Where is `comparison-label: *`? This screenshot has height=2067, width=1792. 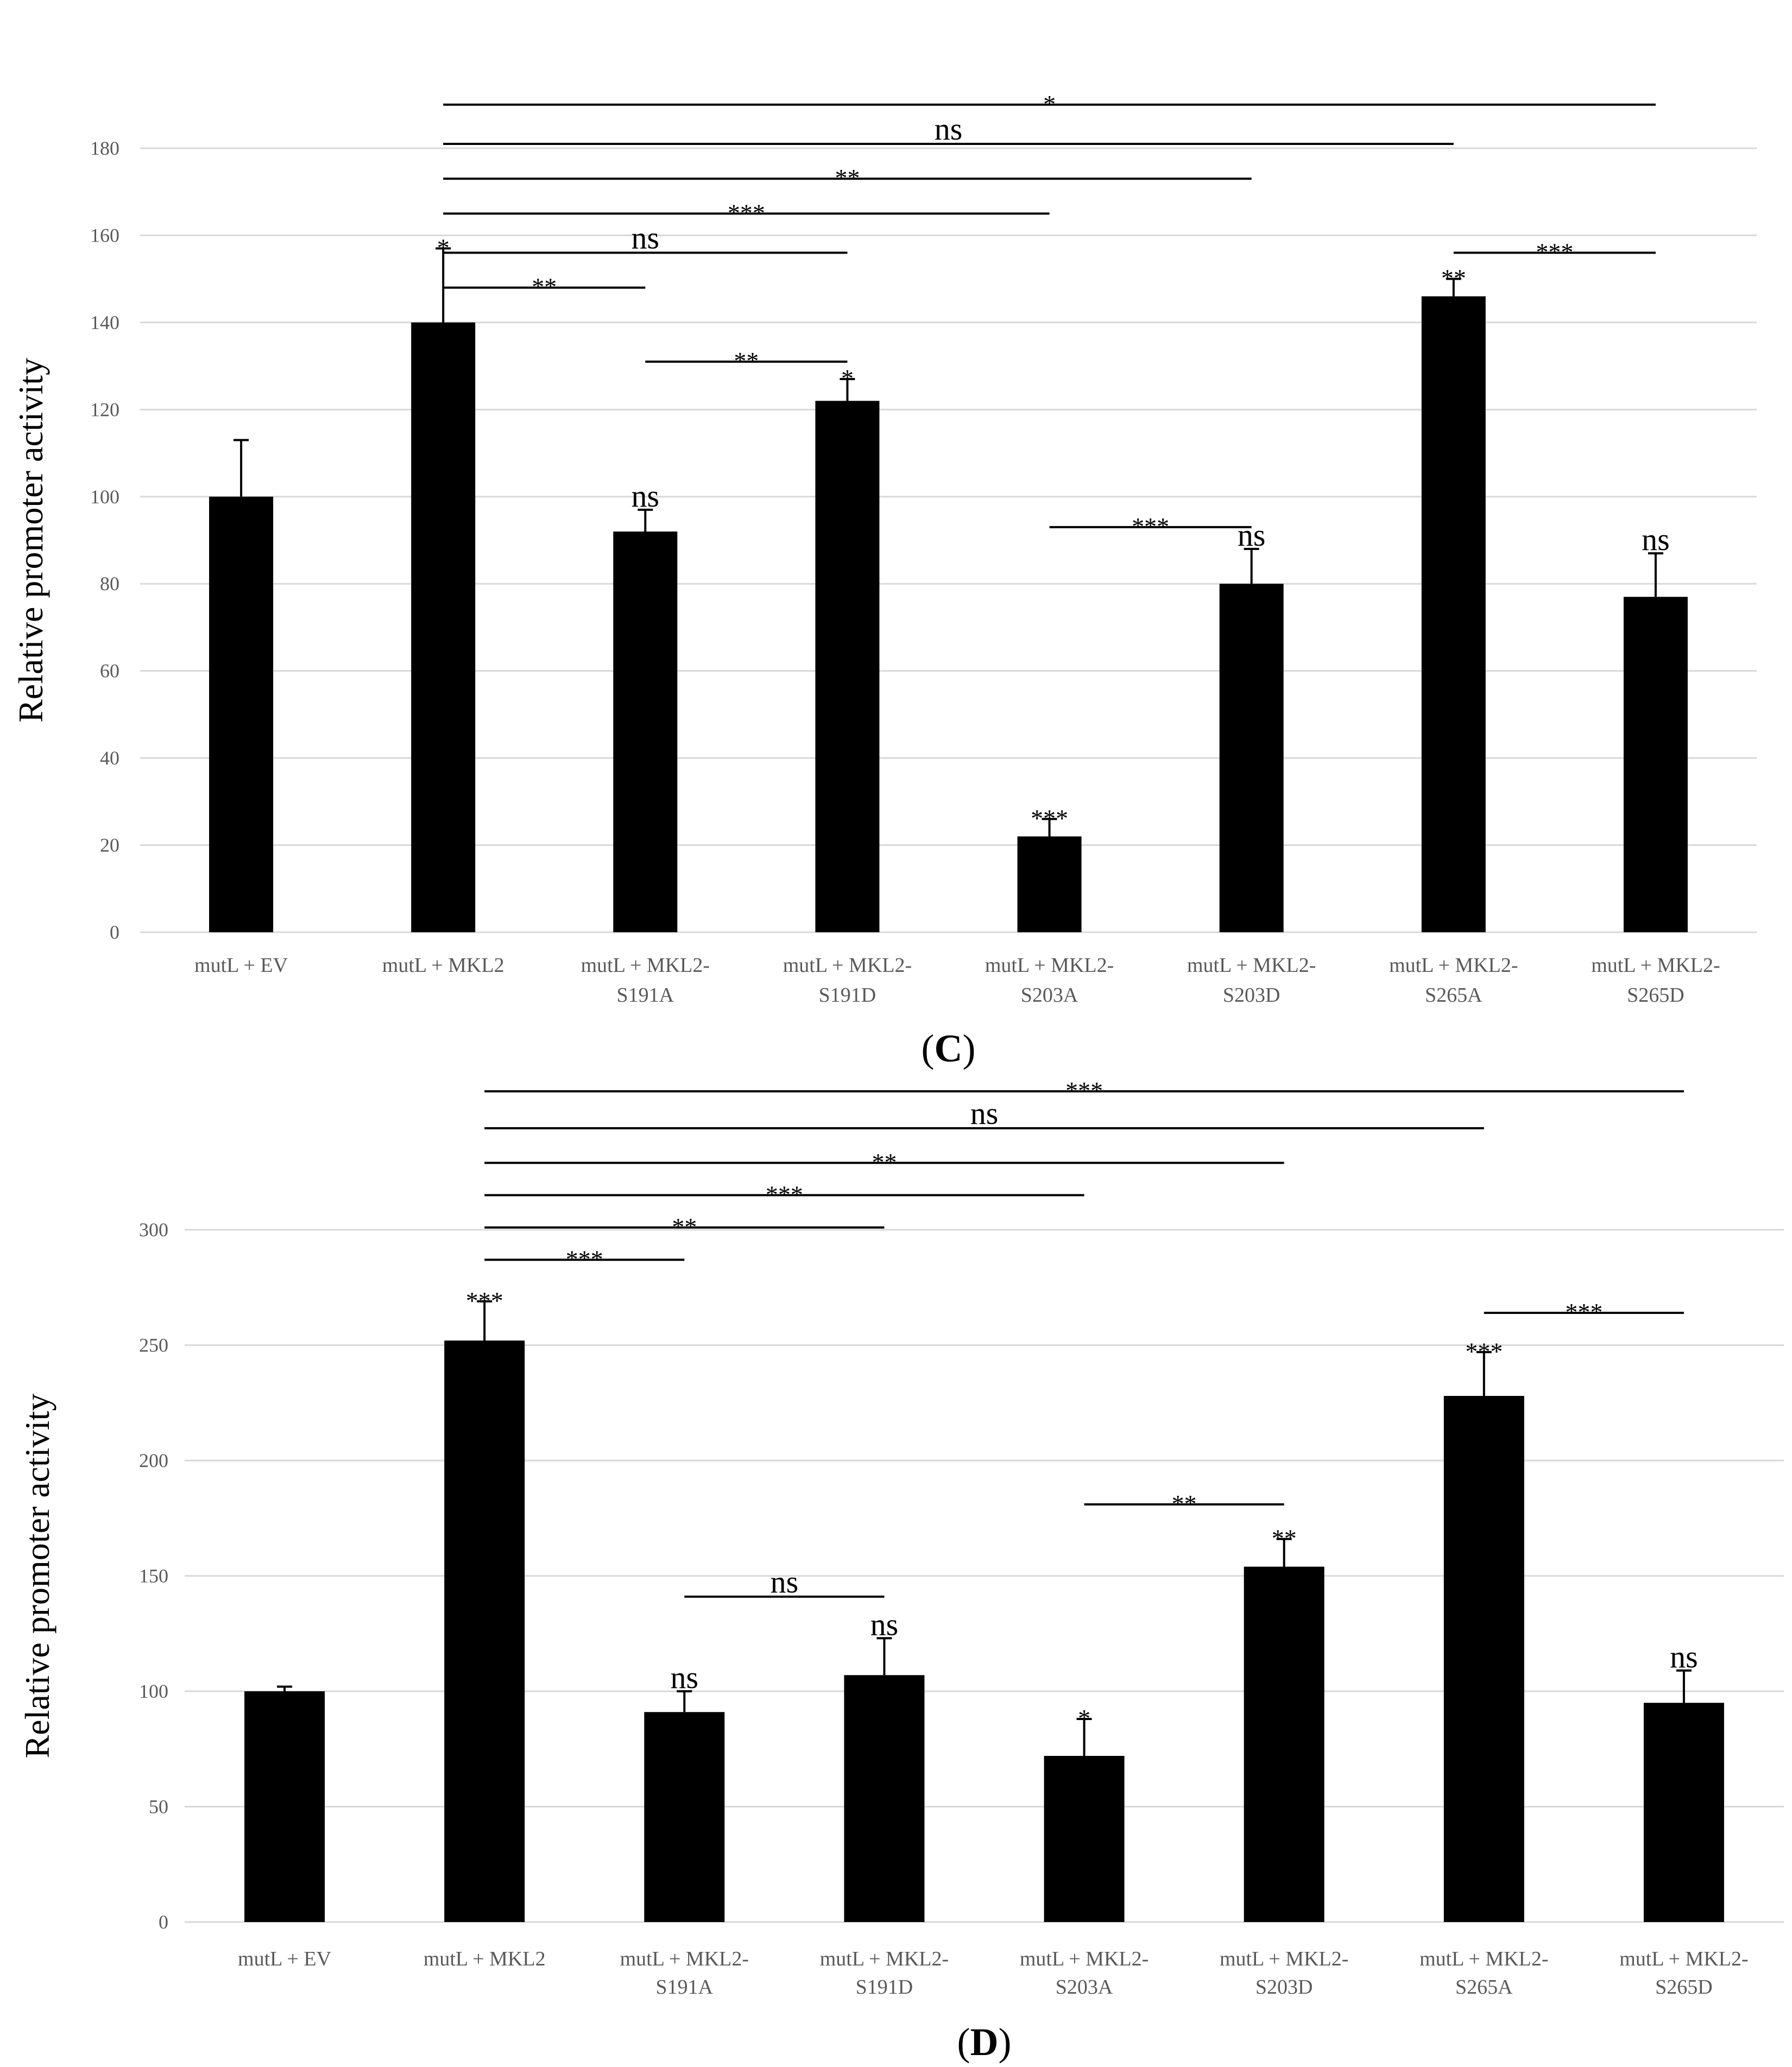
comparison-label: * is located at coordinates (1050, 104).